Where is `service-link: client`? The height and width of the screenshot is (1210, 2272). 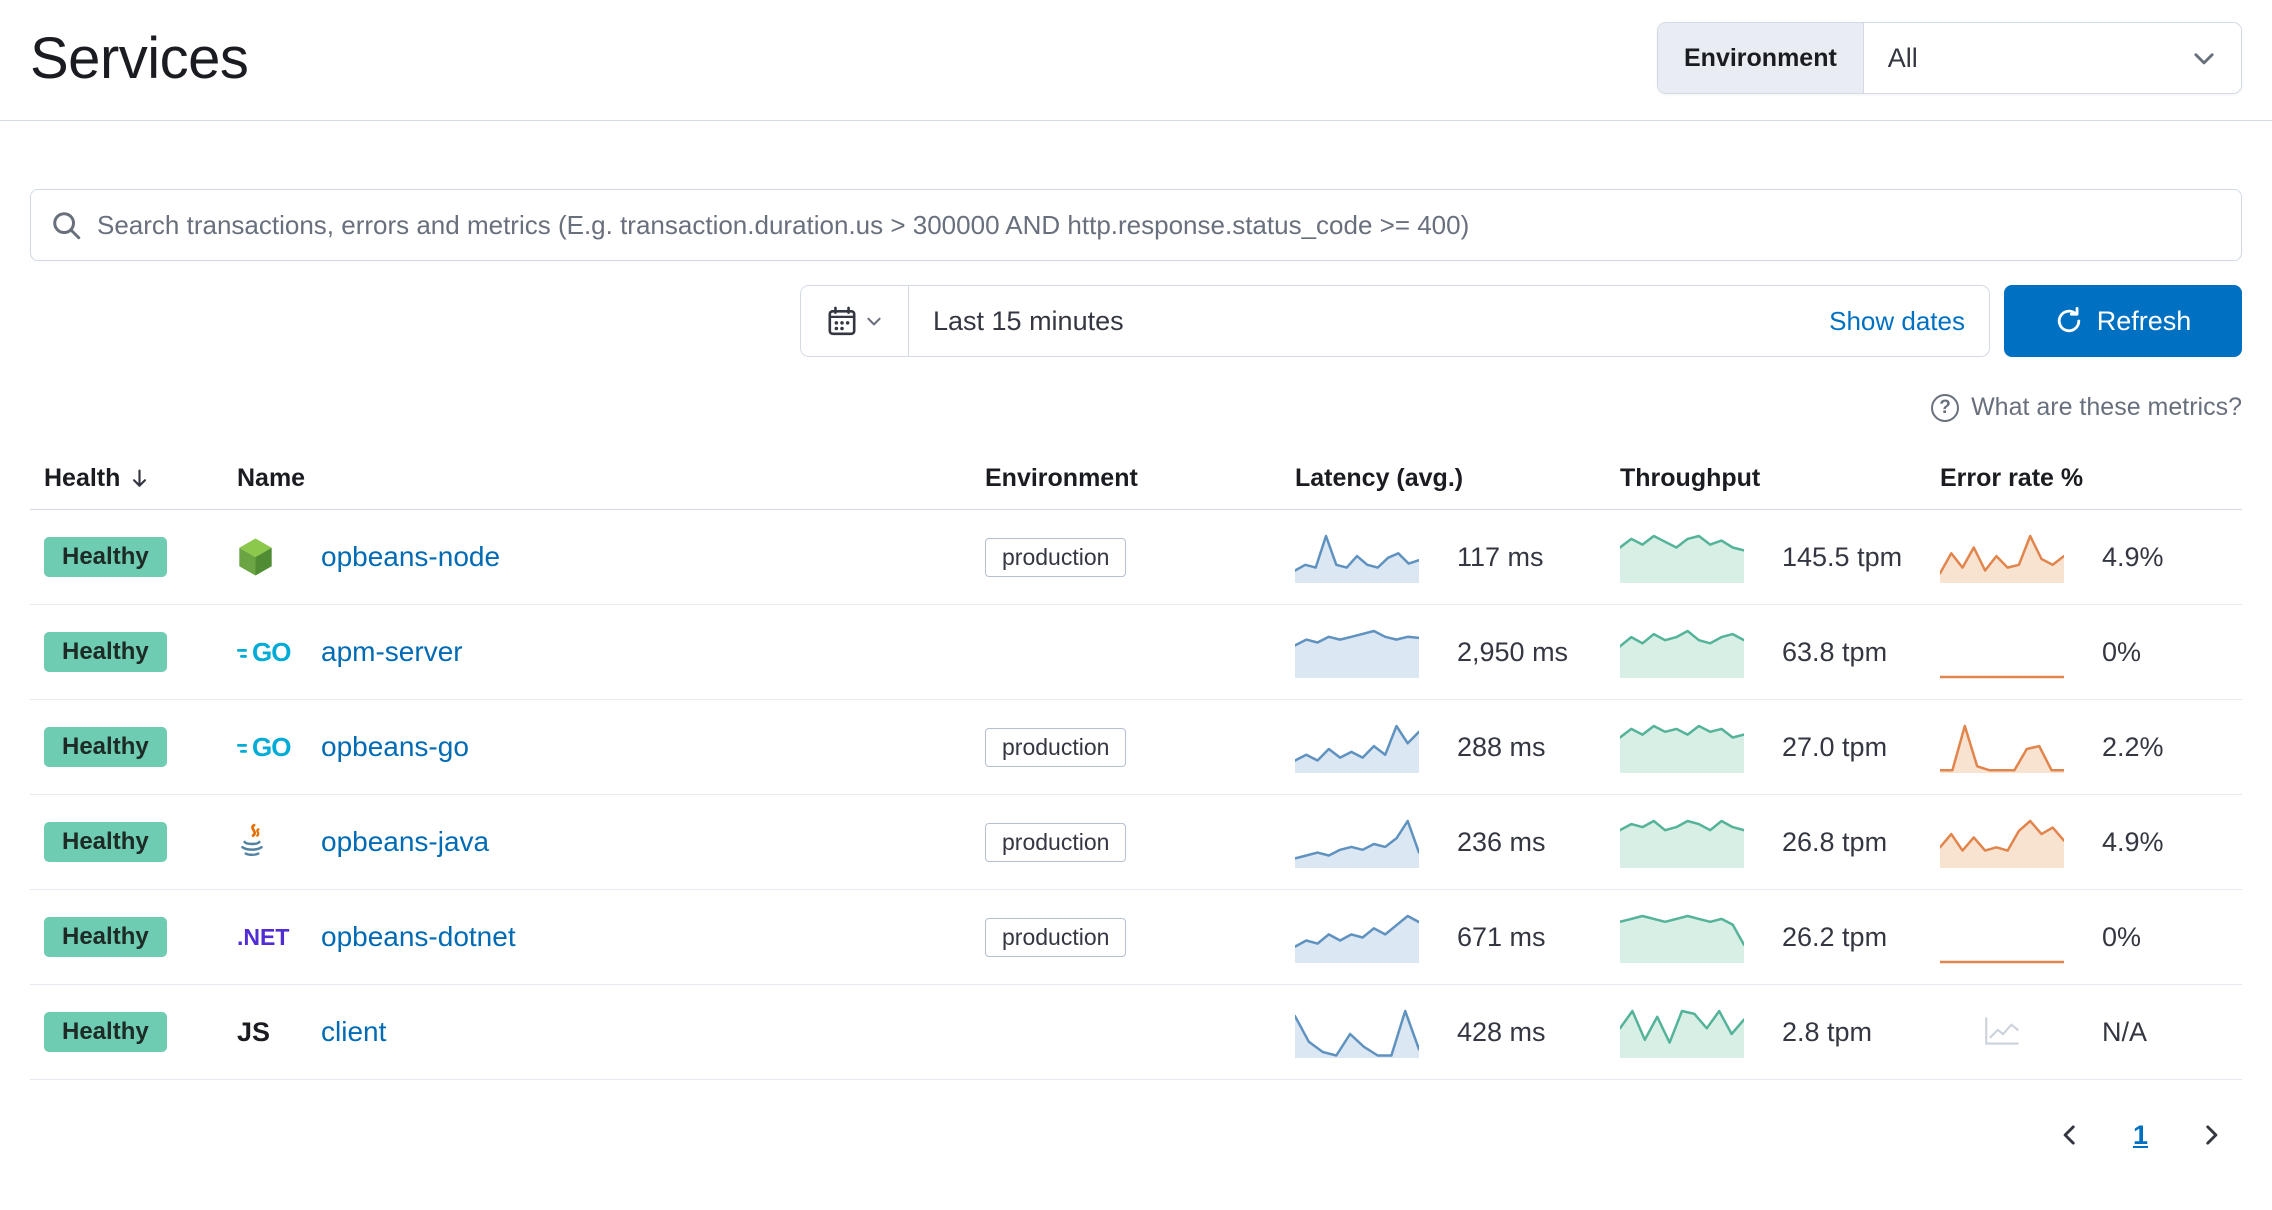 service-link: client is located at coordinates (354, 1031).